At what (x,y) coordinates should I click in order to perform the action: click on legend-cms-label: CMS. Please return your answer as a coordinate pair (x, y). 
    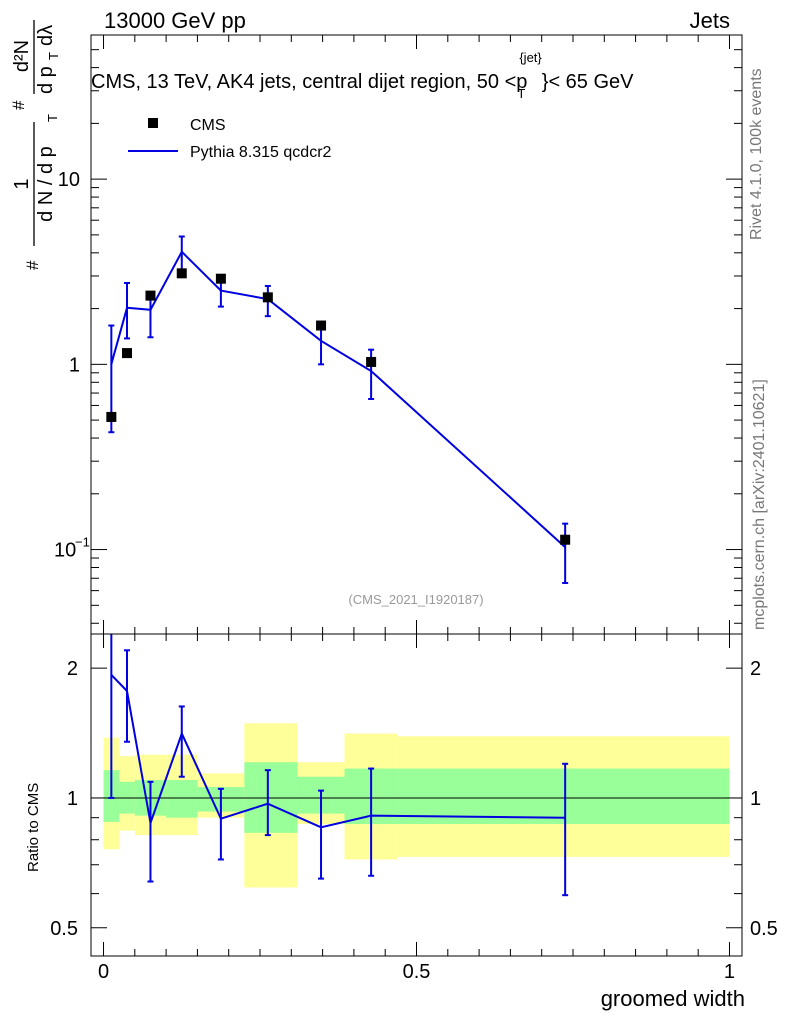
    Looking at the image, I should click on (208, 125).